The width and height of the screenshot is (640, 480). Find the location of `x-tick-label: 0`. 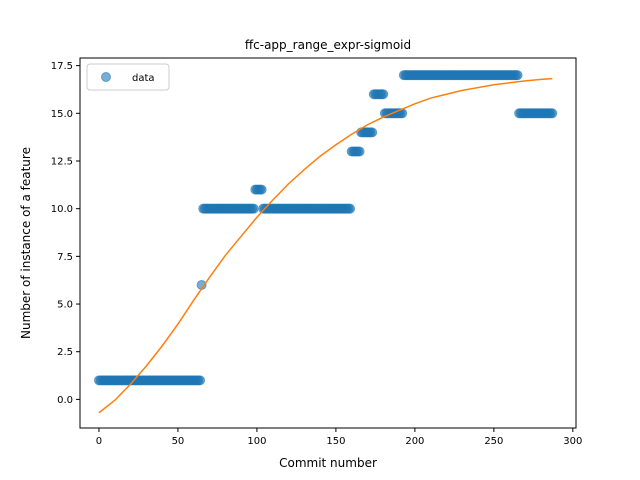

x-tick-label: 0 is located at coordinates (99, 441).